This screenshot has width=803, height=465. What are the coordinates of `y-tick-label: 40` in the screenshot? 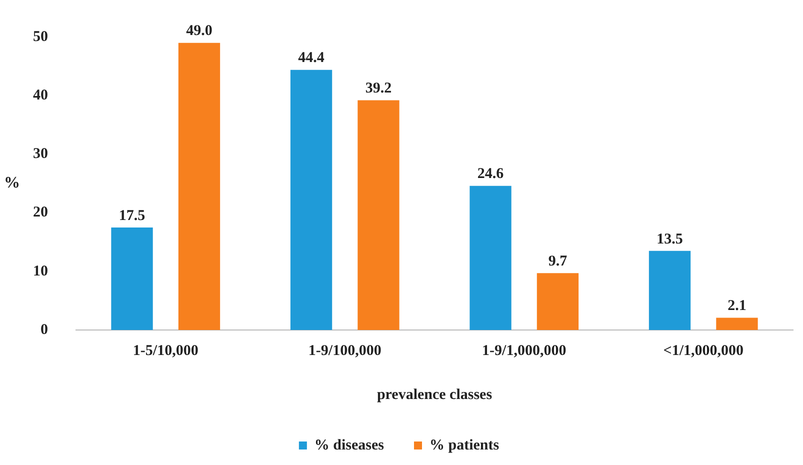 It's located at (40, 95).